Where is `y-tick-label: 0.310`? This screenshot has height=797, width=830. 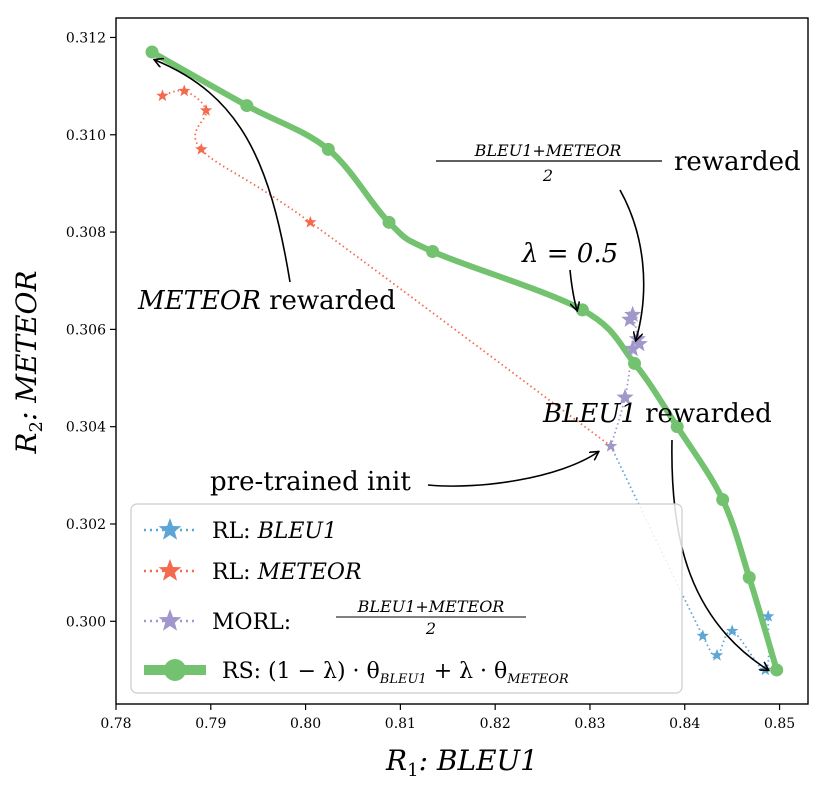
y-tick-label: 0.310 is located at coordinates (86, 136).